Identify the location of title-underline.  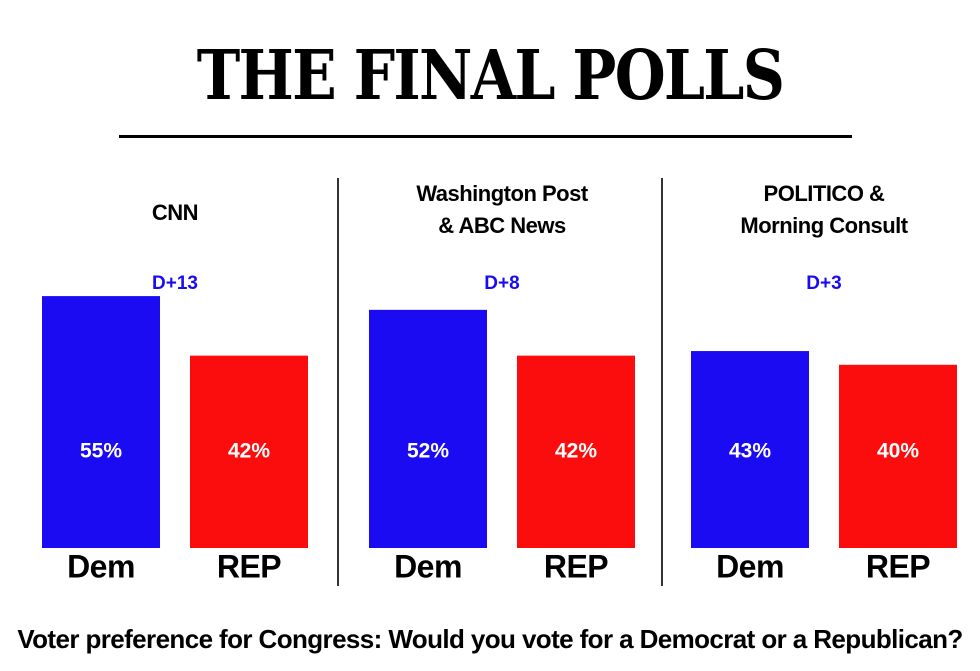
(485, 136).